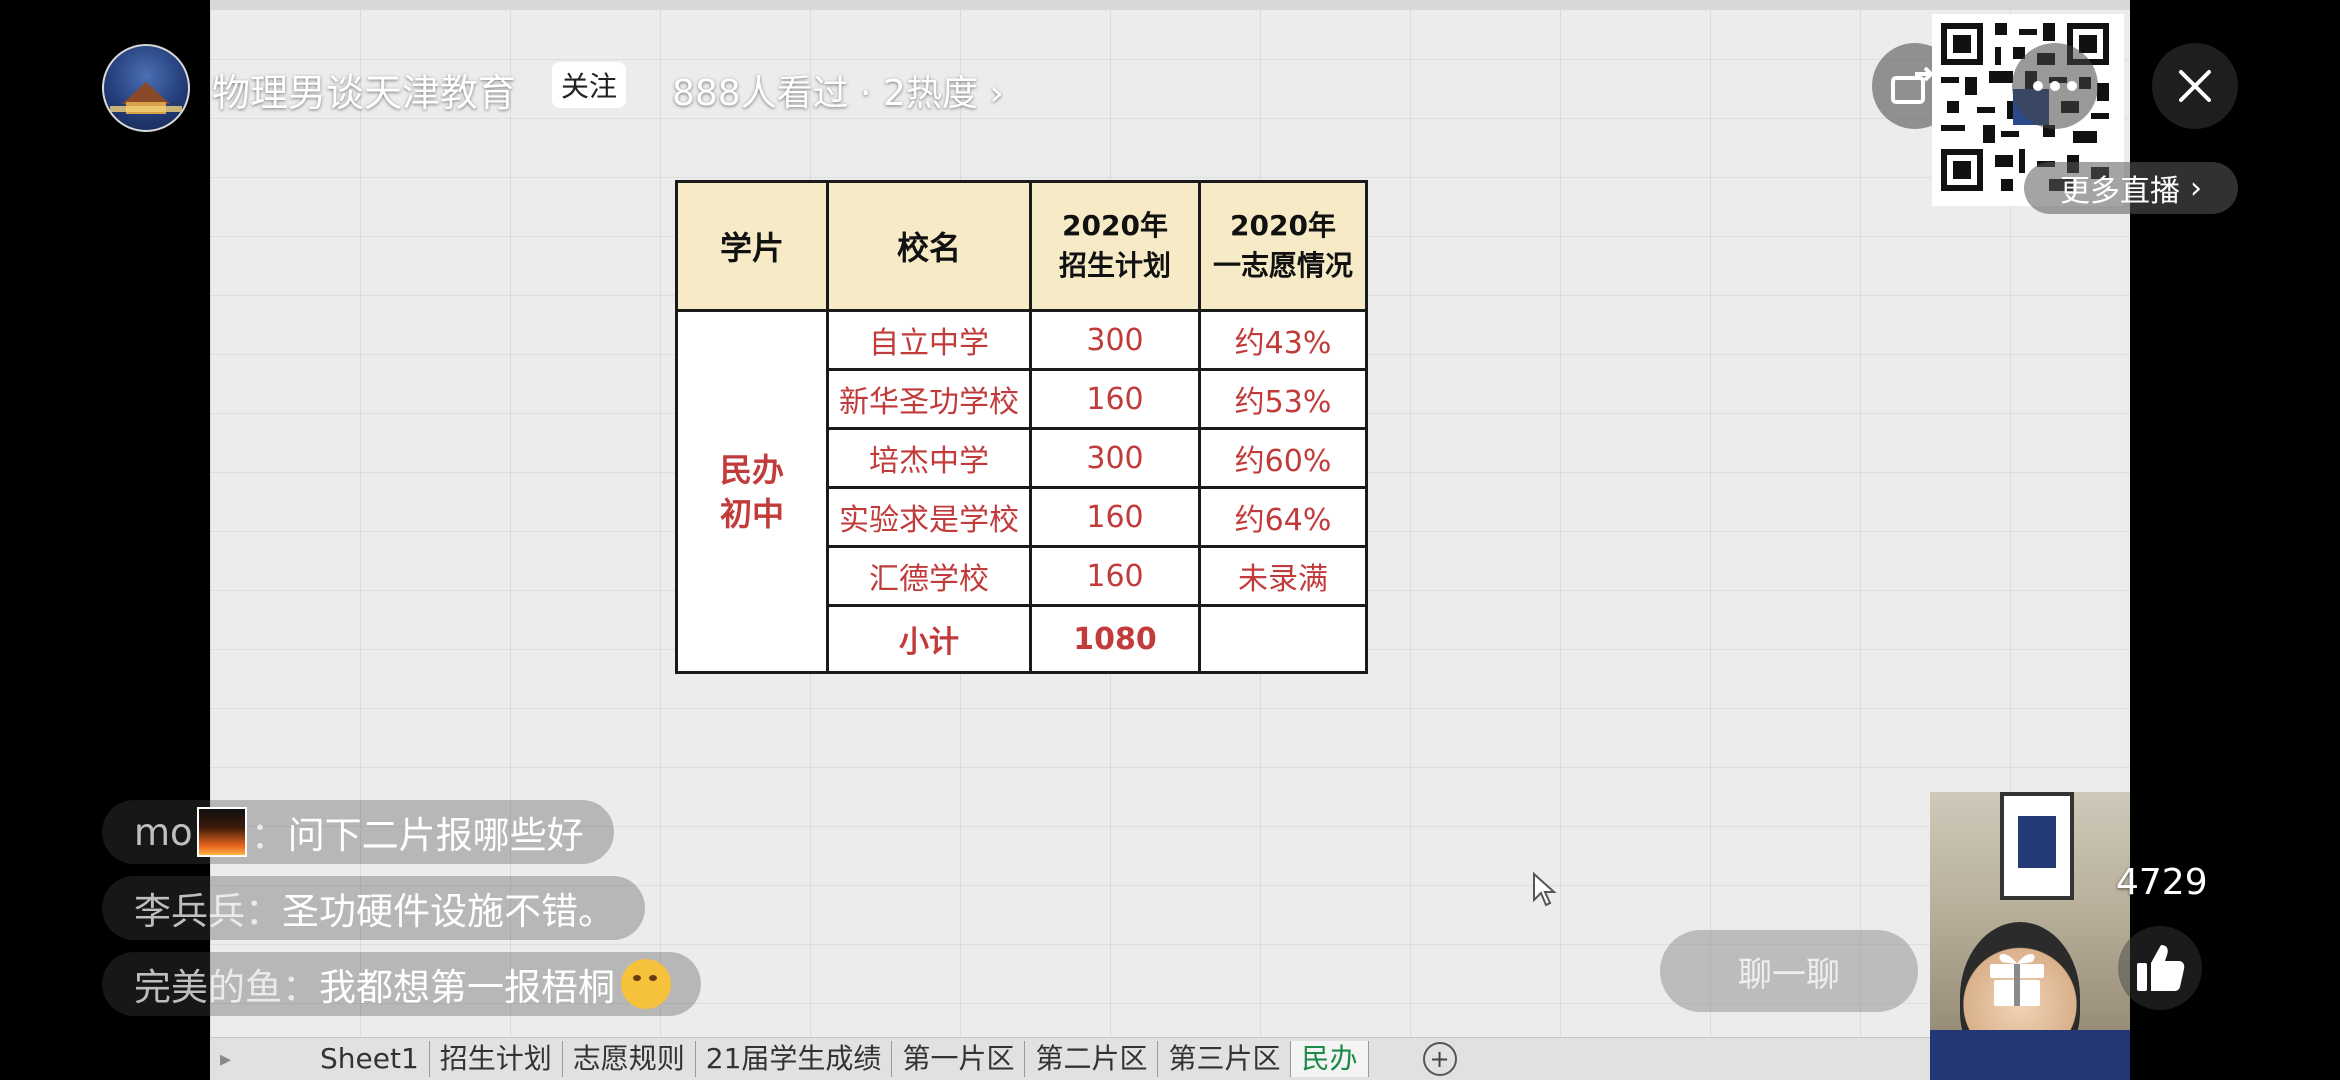 The height and width of the screenshot is (1080, 2340). Describe the element at coordinates (467, 987) in the screenshot. I see `chat-text: 我都想第一报梧桐` at that location.